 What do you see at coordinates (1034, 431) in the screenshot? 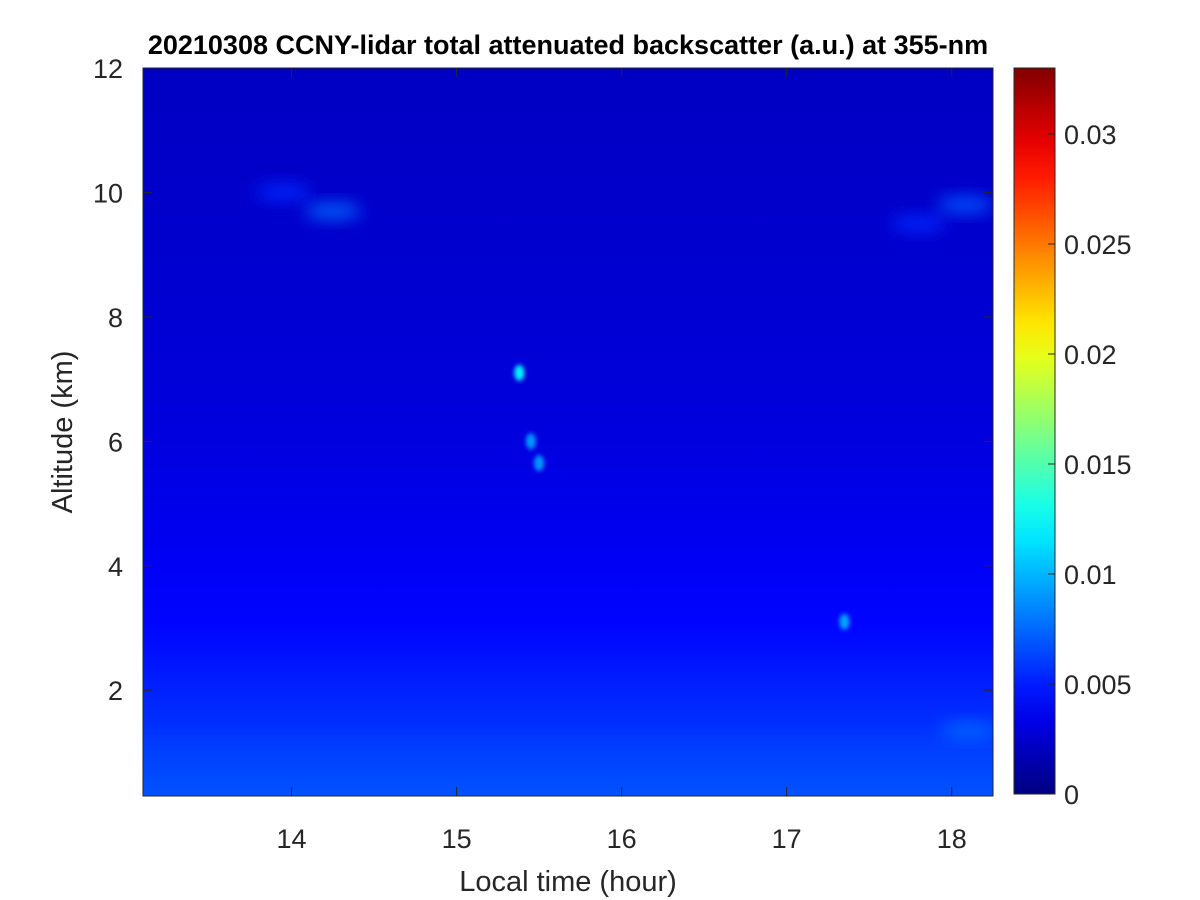
I see `colorbar-gradient` at bounding box center [1034, 431].